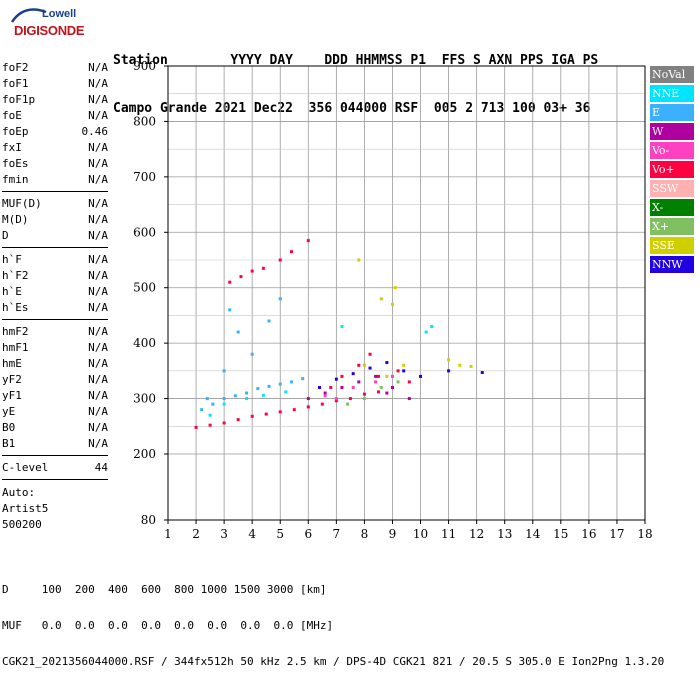 The image size is (700, 680). Describe the element at coordinates (12, 395) in the screenshot. I see `param-label: yF1` at that location.